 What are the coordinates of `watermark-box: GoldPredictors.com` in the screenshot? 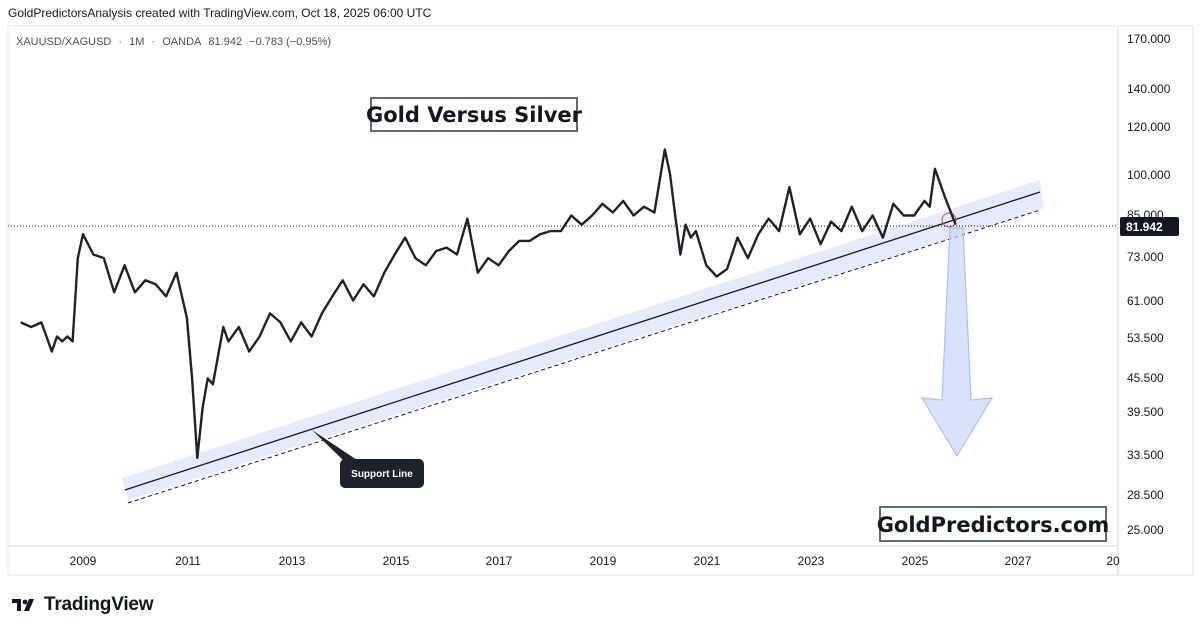 It's located at (993, 524).